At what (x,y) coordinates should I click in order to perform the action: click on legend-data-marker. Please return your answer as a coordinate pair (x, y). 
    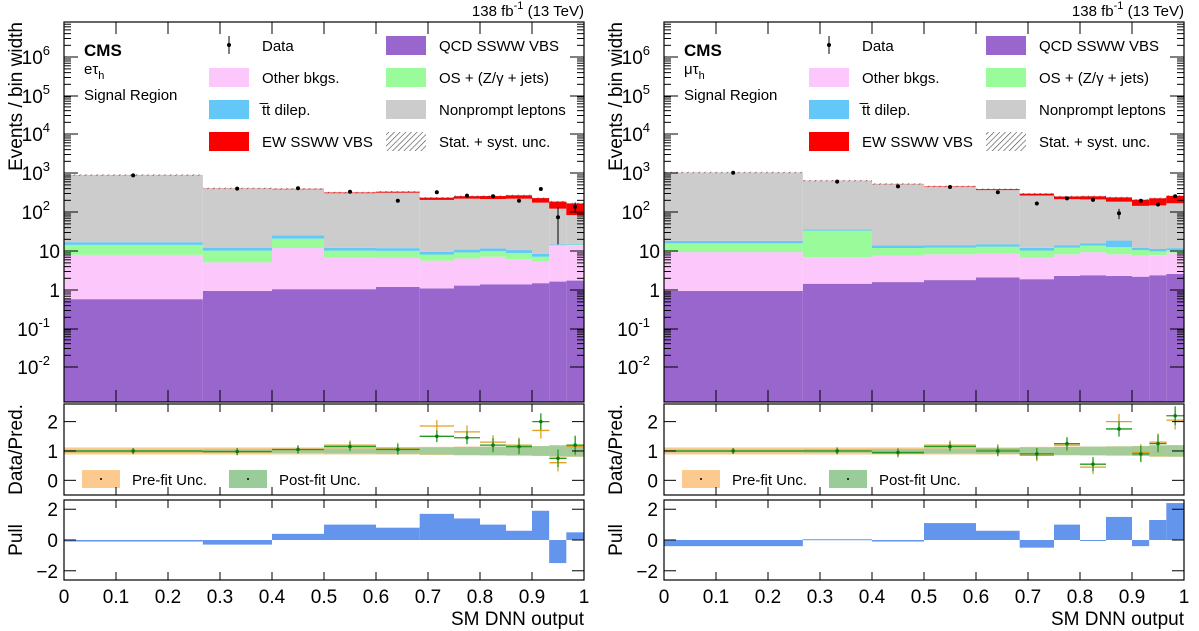
    Looking at the image, I should click on (229, 45).